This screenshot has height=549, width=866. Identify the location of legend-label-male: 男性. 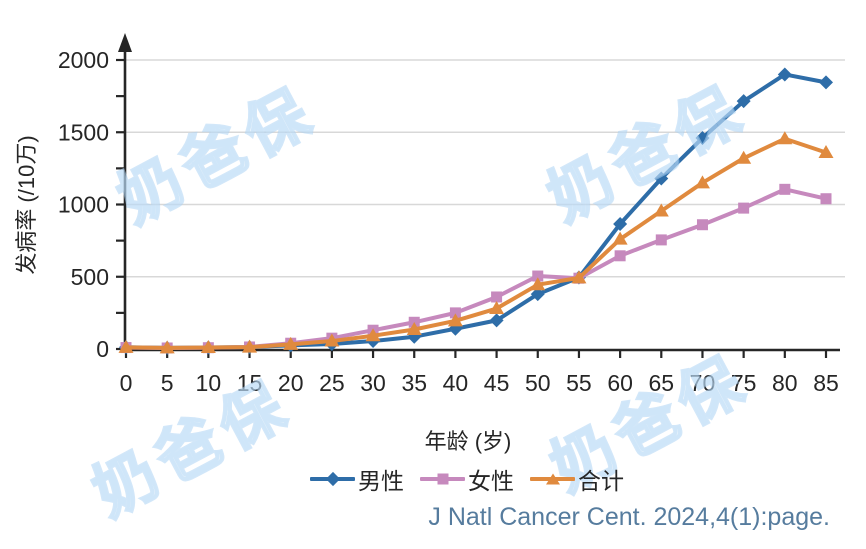
(381, 481).